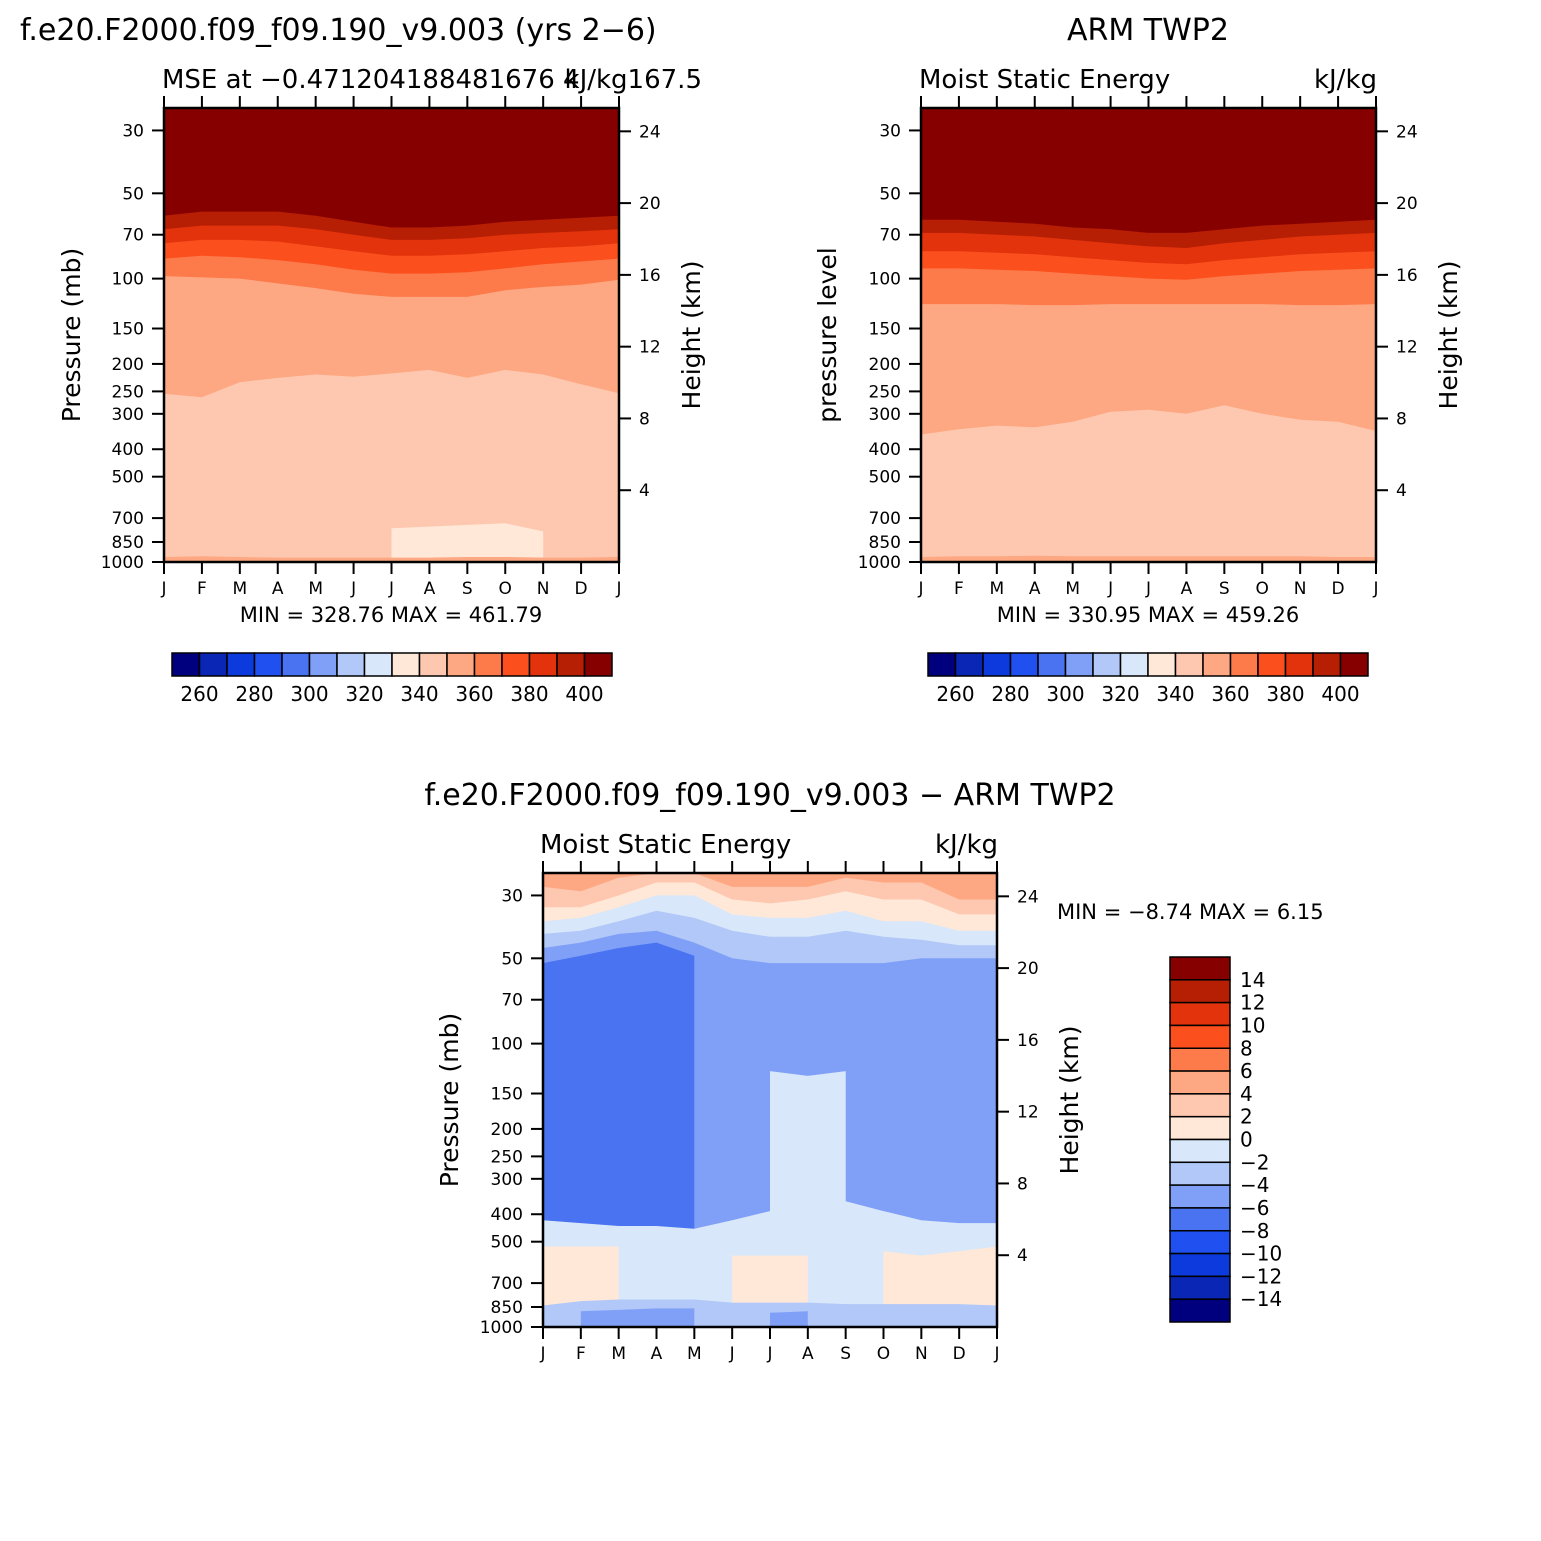 This screenshot has width=1541, height=1541. Describe the element at coordinates (890, 194) in the screenshot. I see `y-tick-label: 50` at that location.